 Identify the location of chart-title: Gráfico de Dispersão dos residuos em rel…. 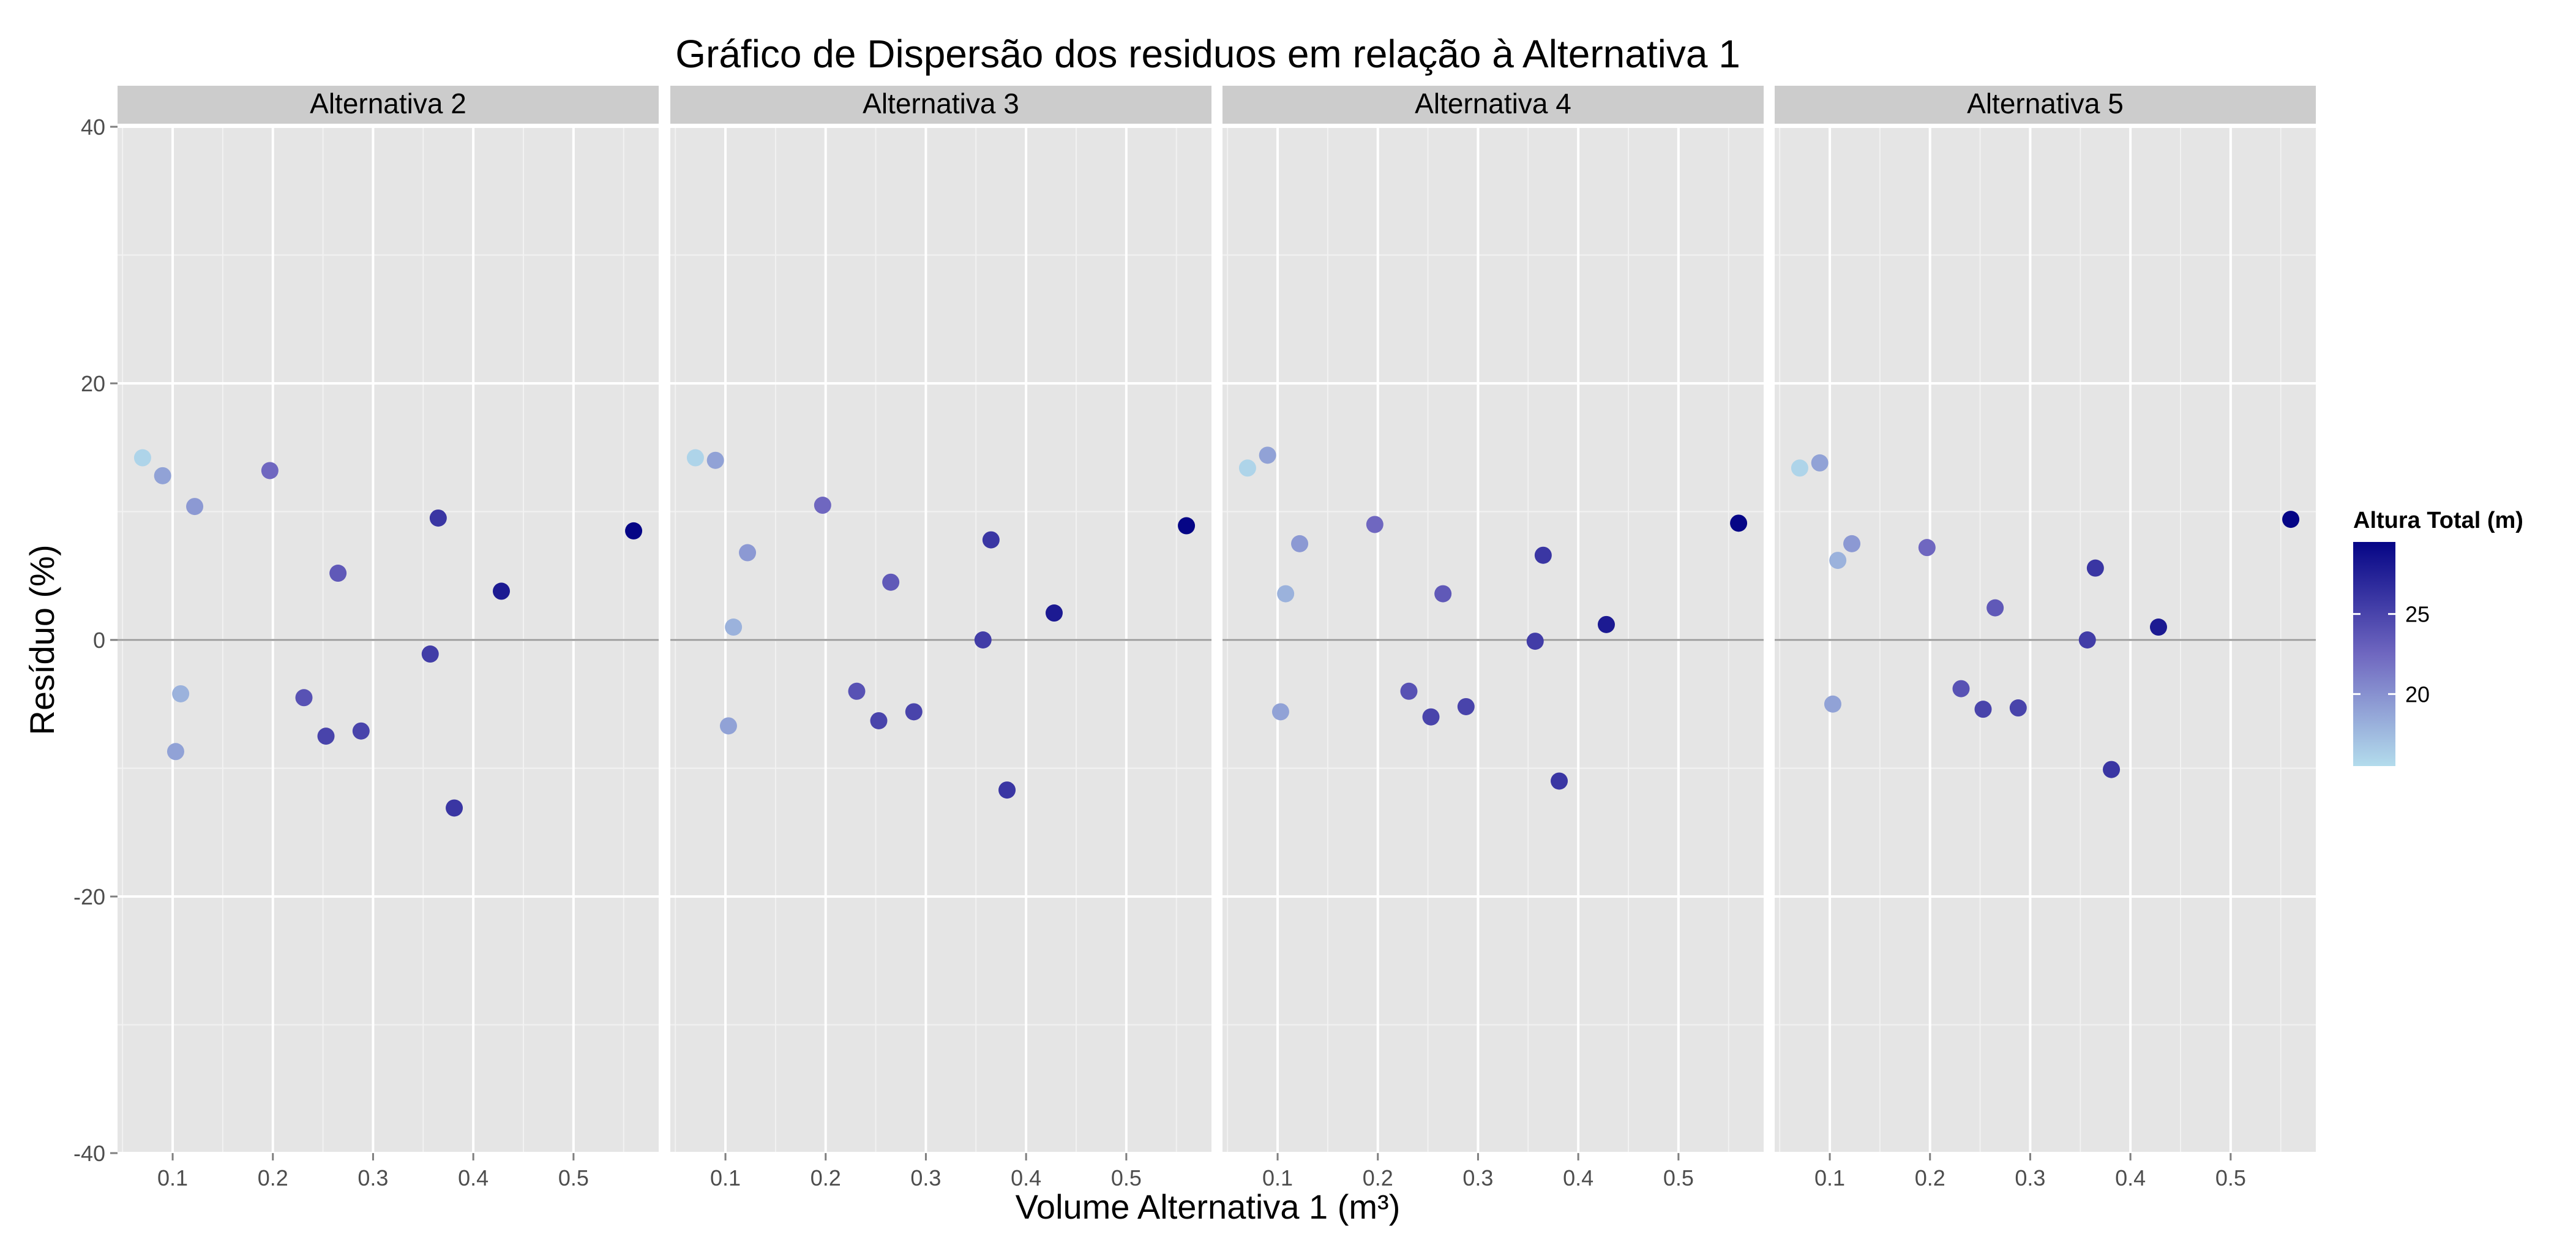
(1207, 54).